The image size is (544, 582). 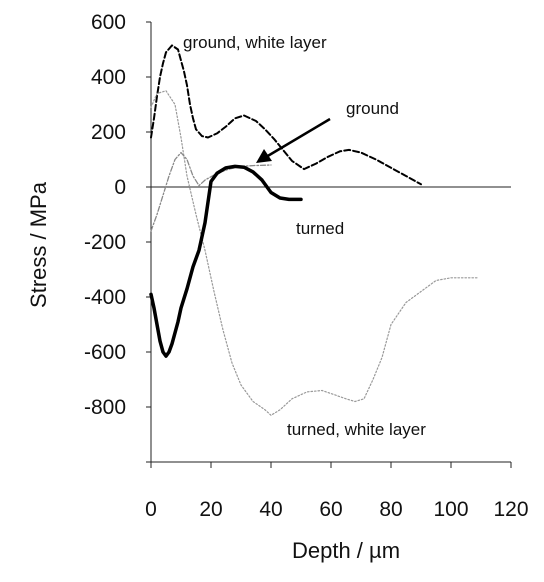 I want to click on y-tick-label: 0, so click(x=120, y=187).